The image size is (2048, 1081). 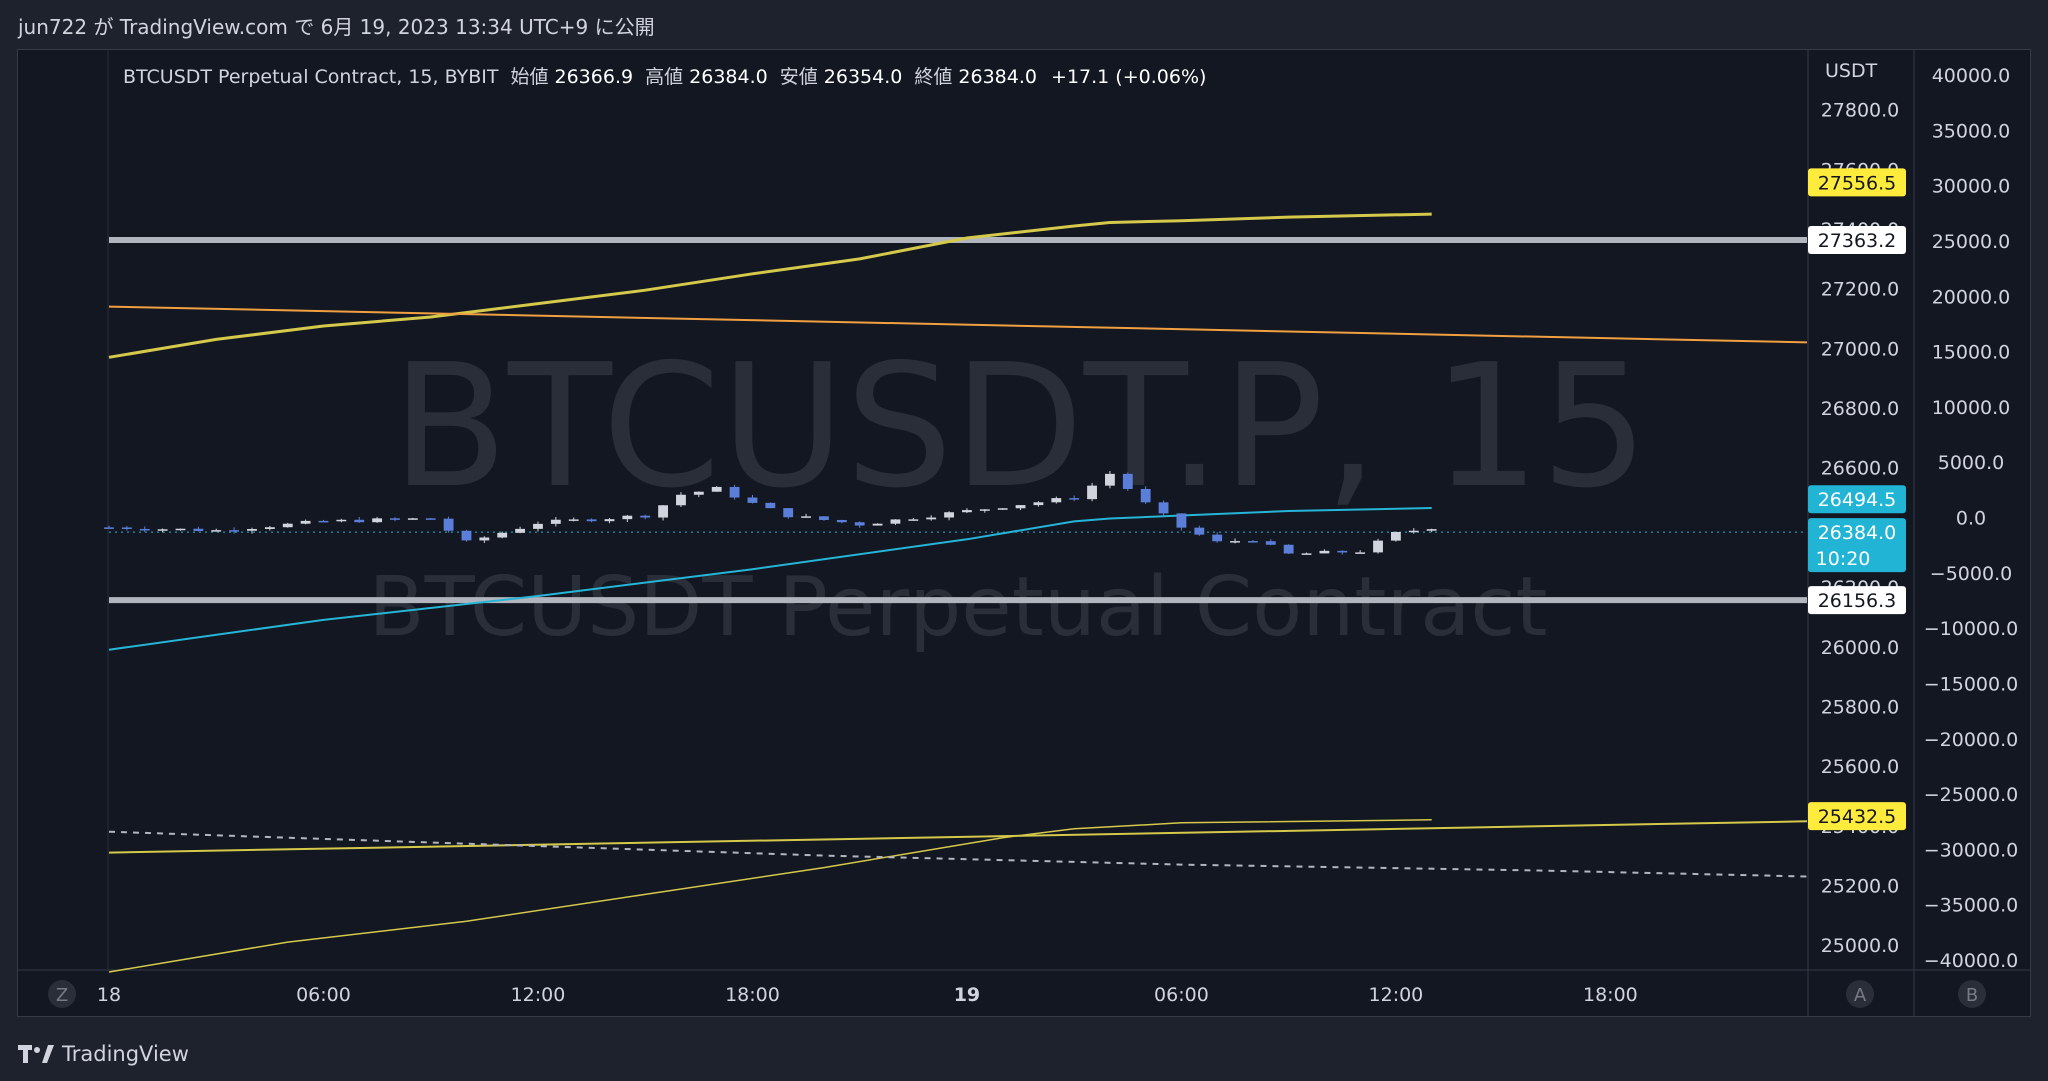 I want to click on secondary-tick-2: 30000.0, so click(x=1971, y=187).